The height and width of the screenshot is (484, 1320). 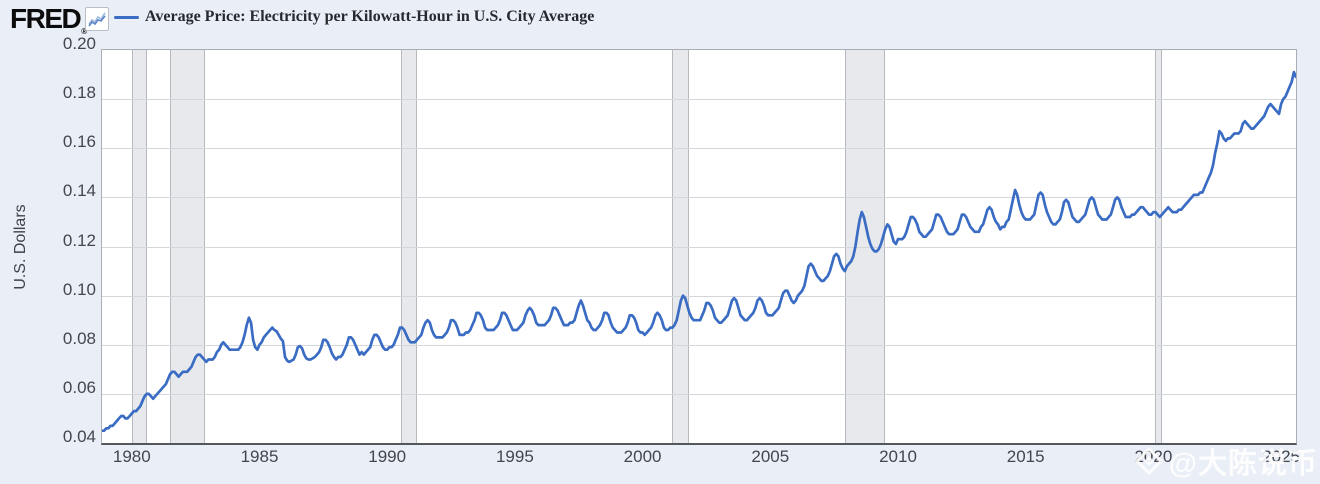 What do you see at coordinates (79, 387) in the screenshot?
I see `y-tick-label: 0.06` at bounding box center [79, 387].